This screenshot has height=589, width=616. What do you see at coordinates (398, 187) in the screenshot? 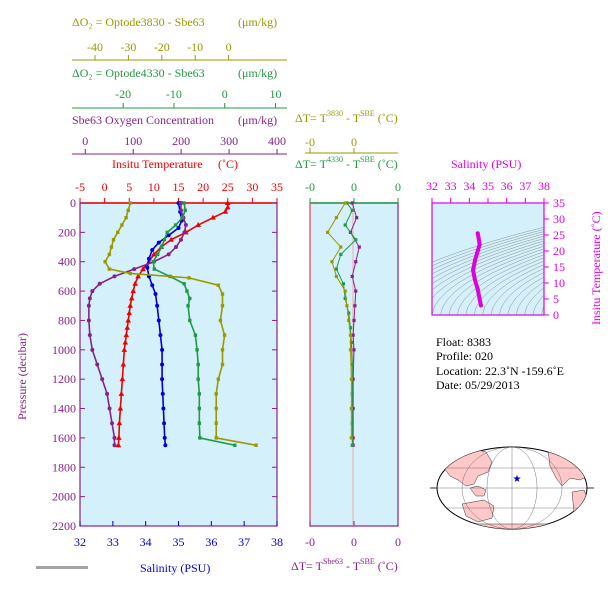
I see `dt-tick-label: 0` at bounding box center [398, 187].